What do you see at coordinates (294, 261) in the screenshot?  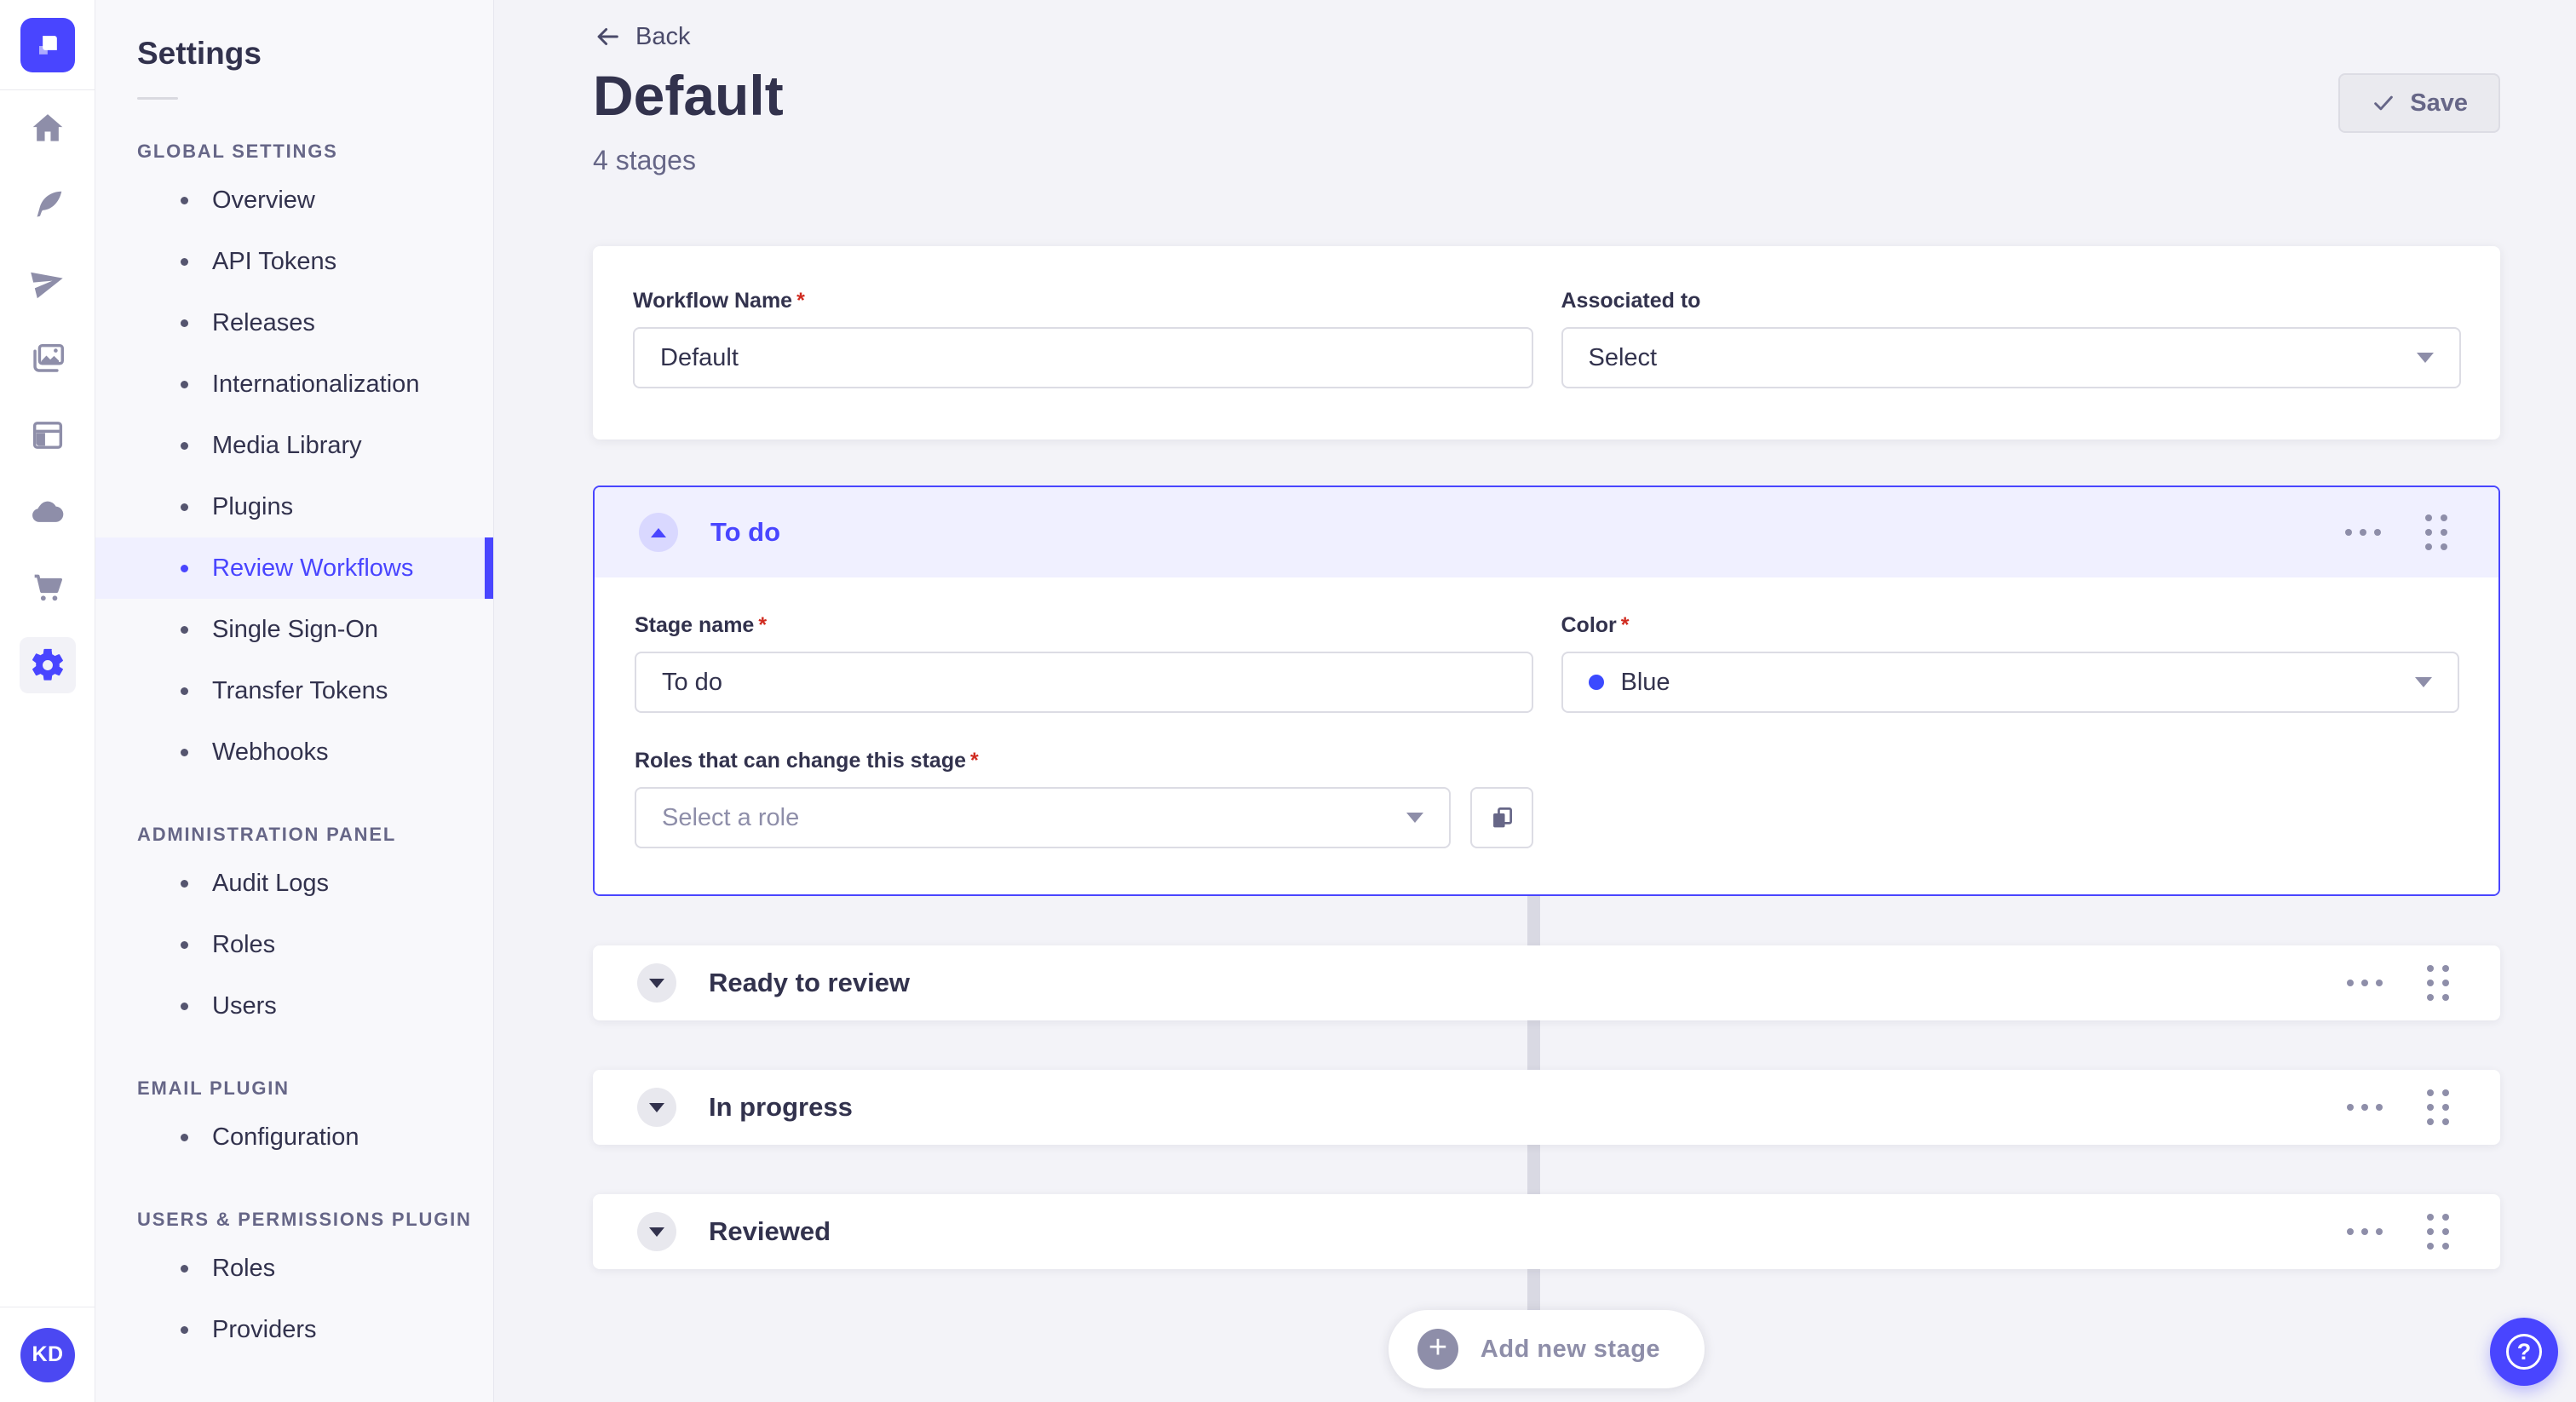 I see `sidebar-item-api-tokens: API Tokens` at bounding box center [294, 261].